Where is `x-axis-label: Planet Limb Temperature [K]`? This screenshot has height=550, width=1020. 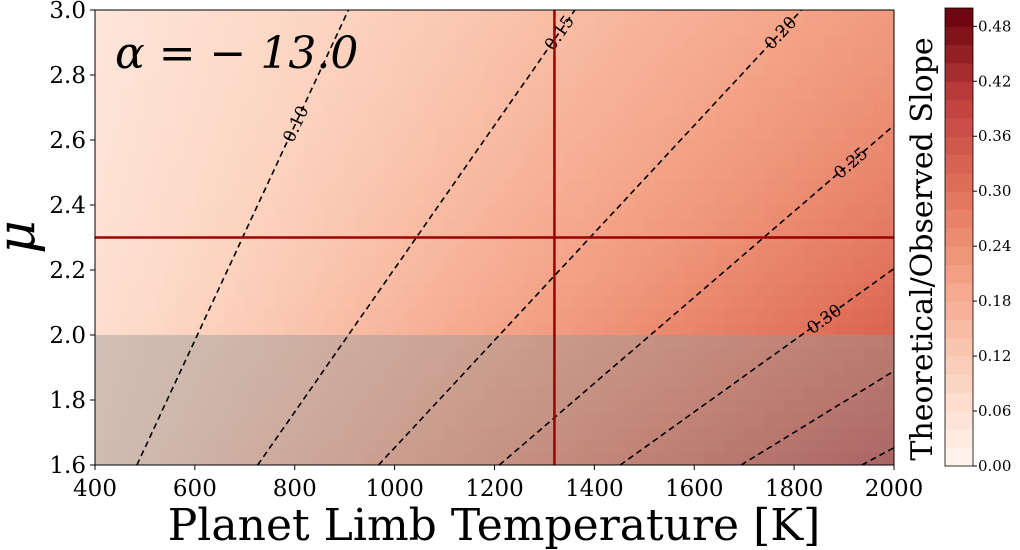 x-axis-label: Planet Limb Temperature [K] is located at coordinates (494, 525).